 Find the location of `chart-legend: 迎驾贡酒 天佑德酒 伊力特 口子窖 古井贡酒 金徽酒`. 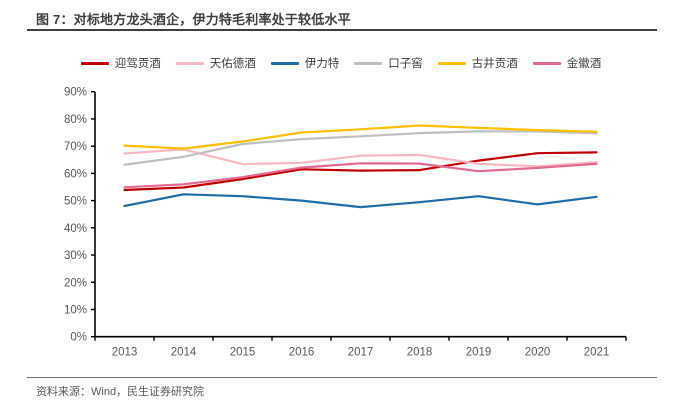

chart-legend: 迎驾贡酒 天佑德酒 伊力特 口子窖 古井贡酒 金徽酒 is located at coordinates (341, 63).